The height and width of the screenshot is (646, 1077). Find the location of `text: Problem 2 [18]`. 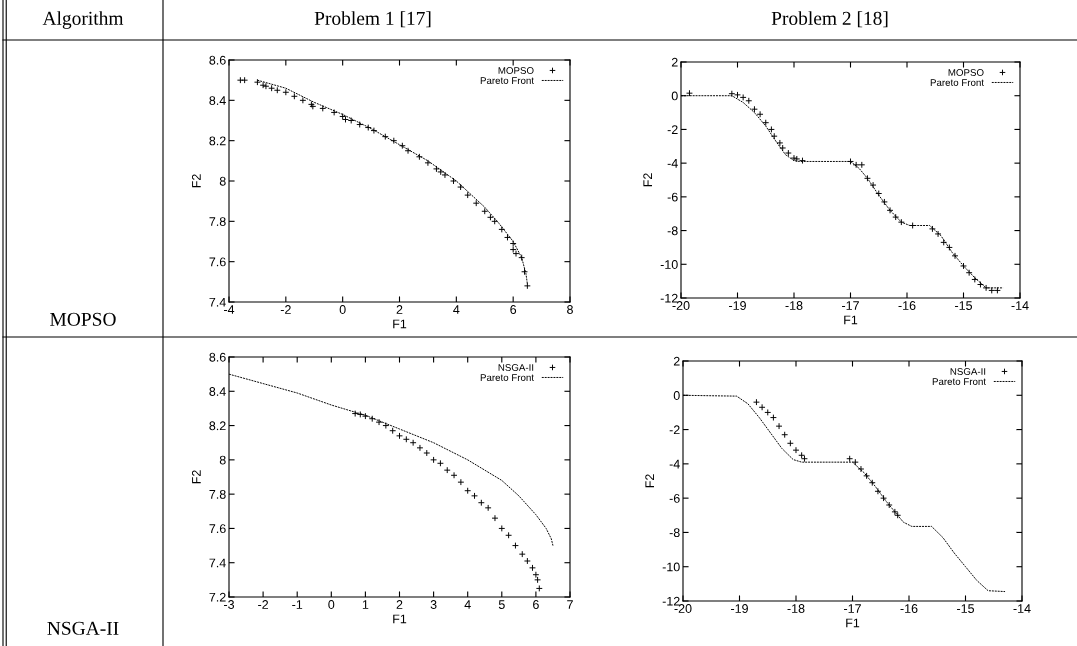

text: Problem 2 [18] is located at coordinates (829, 19).